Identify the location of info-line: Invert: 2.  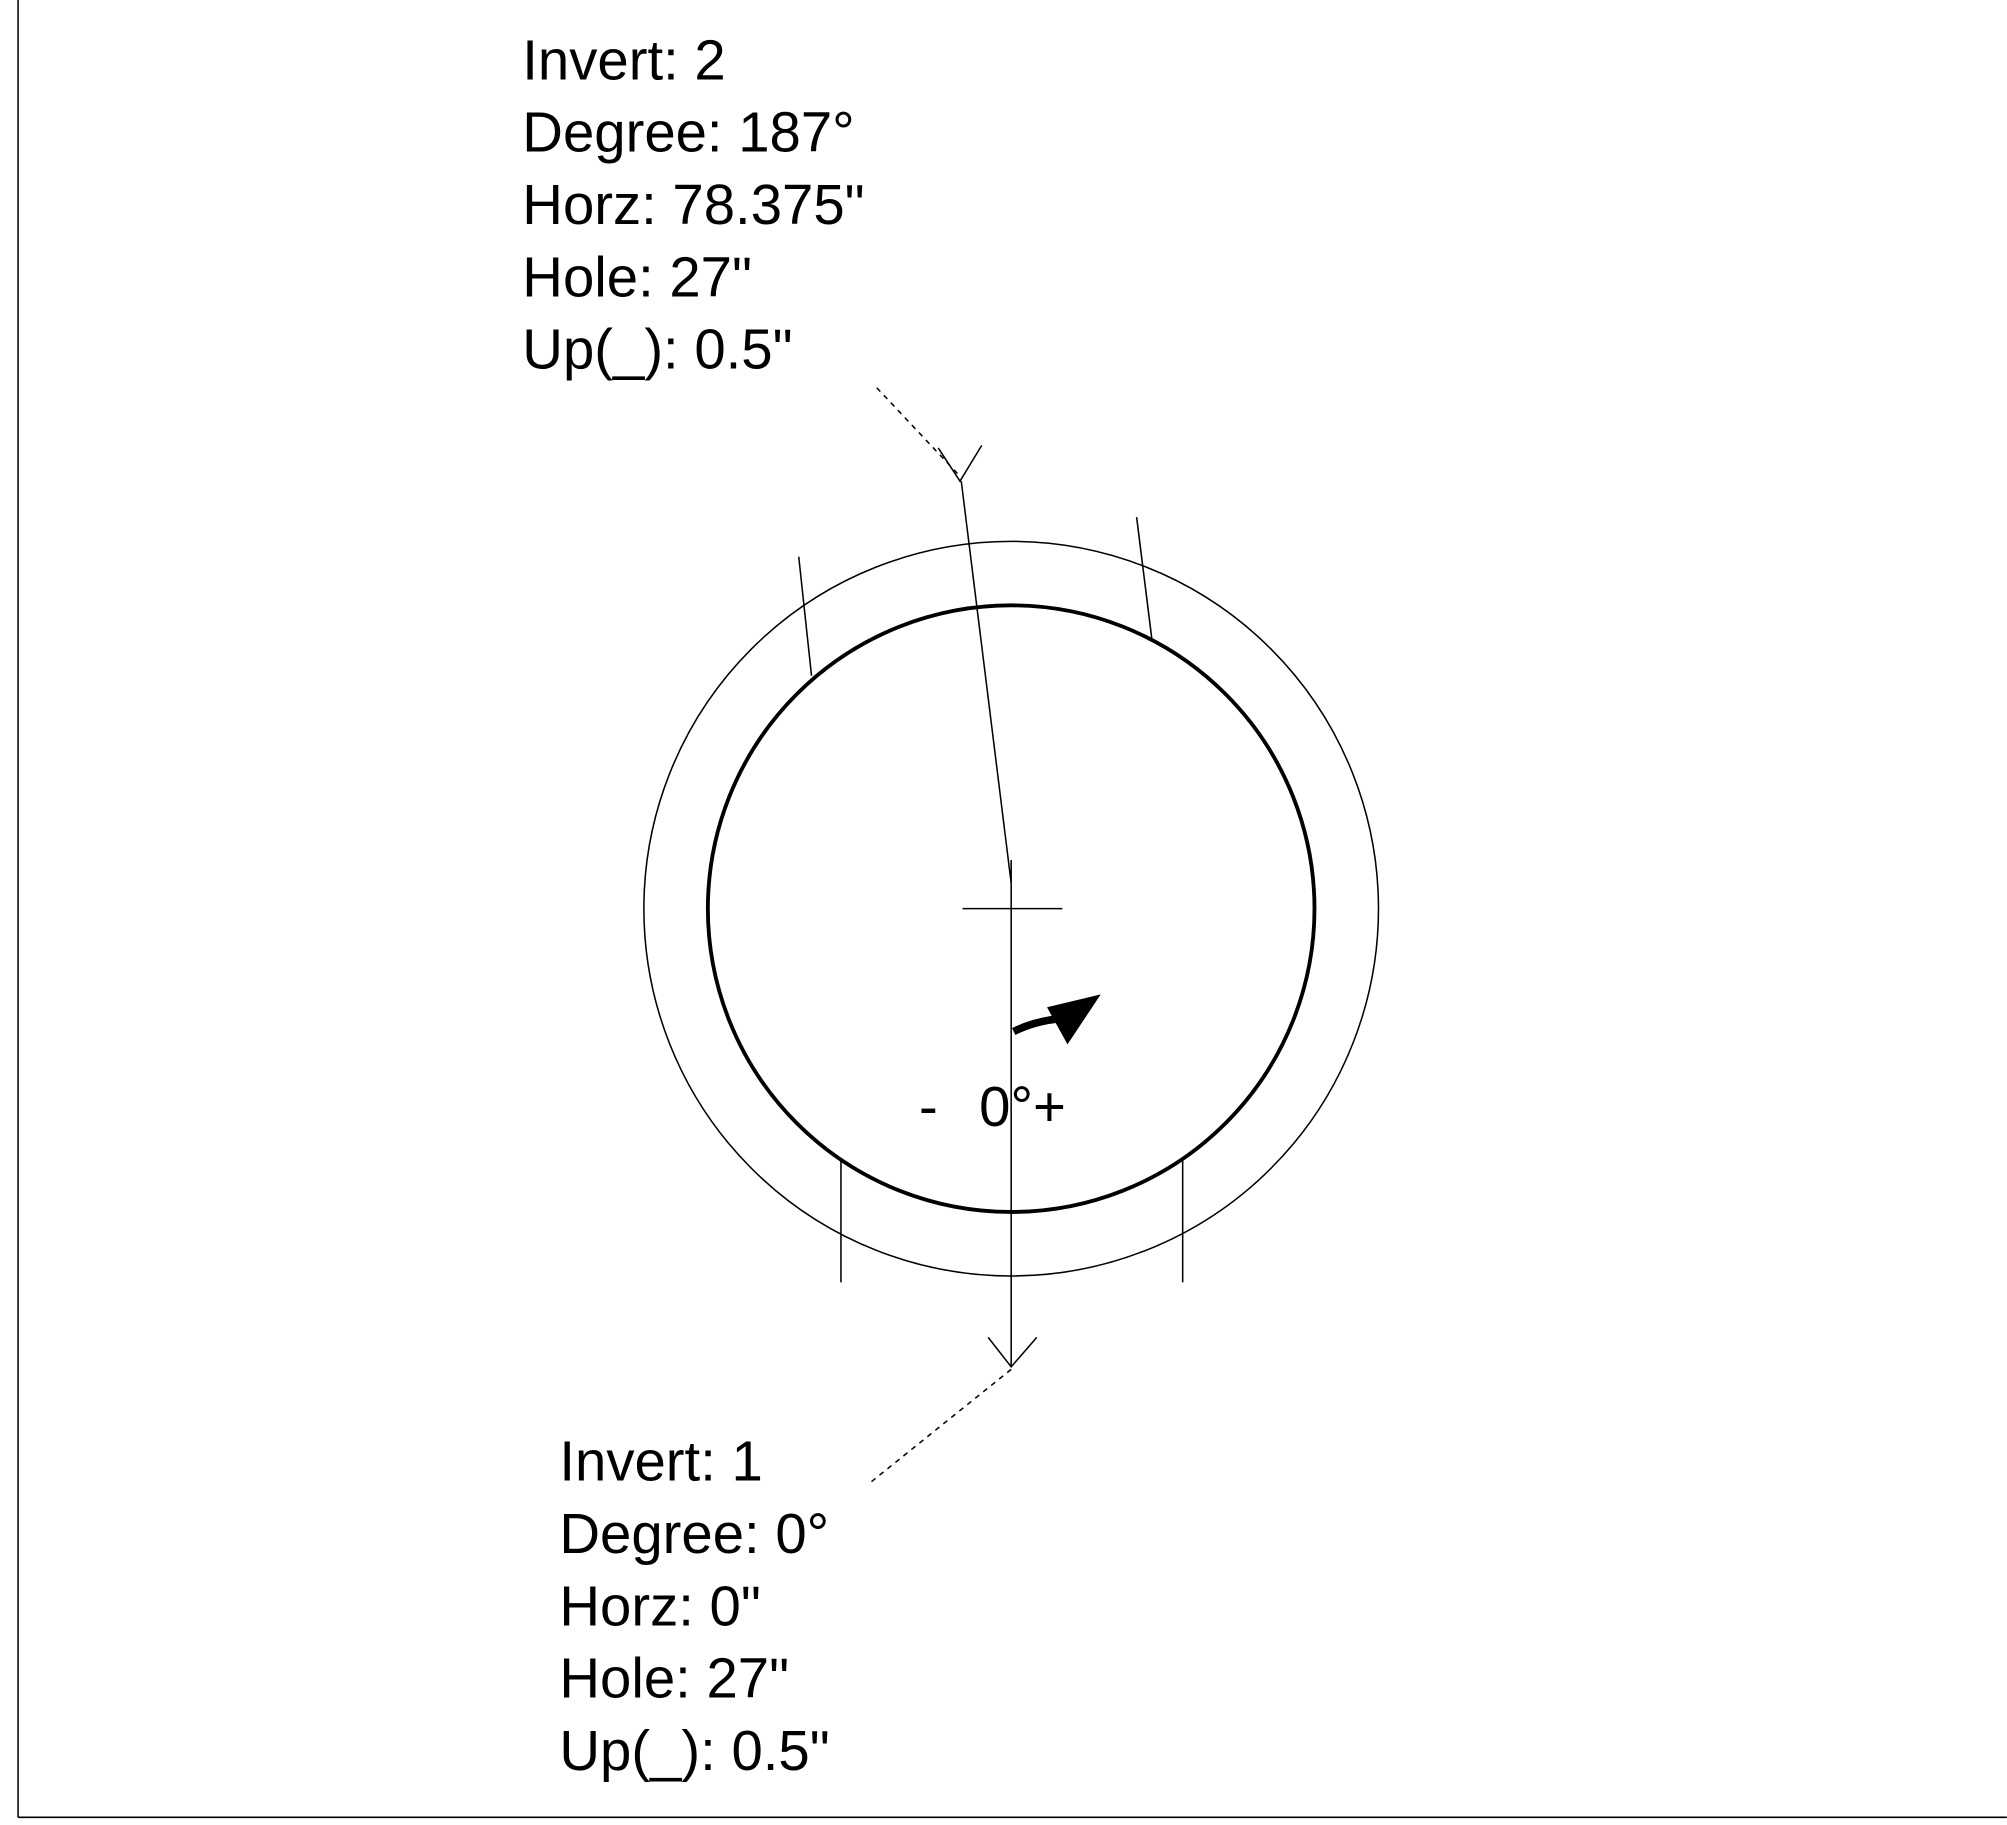
(623, 59).